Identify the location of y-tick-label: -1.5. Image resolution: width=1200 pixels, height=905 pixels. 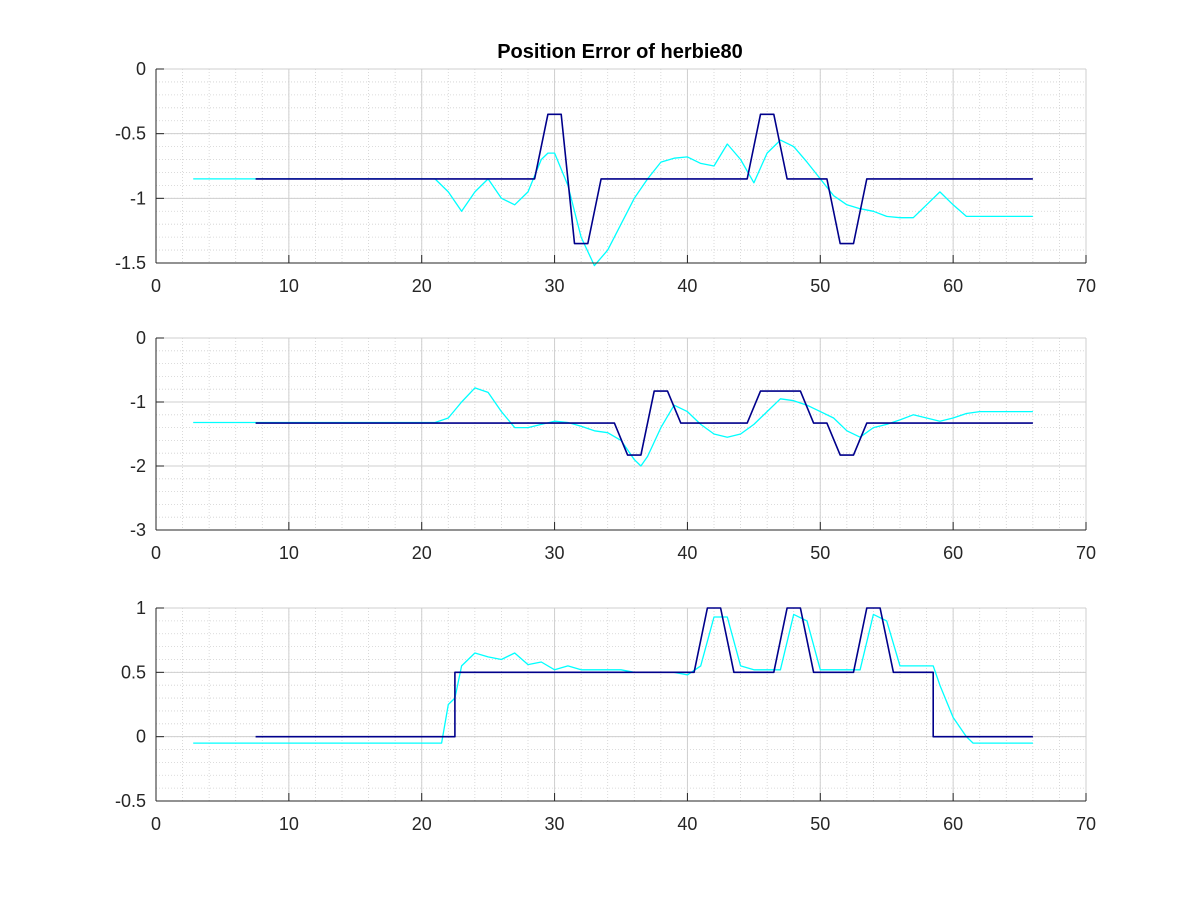
(130, 263).